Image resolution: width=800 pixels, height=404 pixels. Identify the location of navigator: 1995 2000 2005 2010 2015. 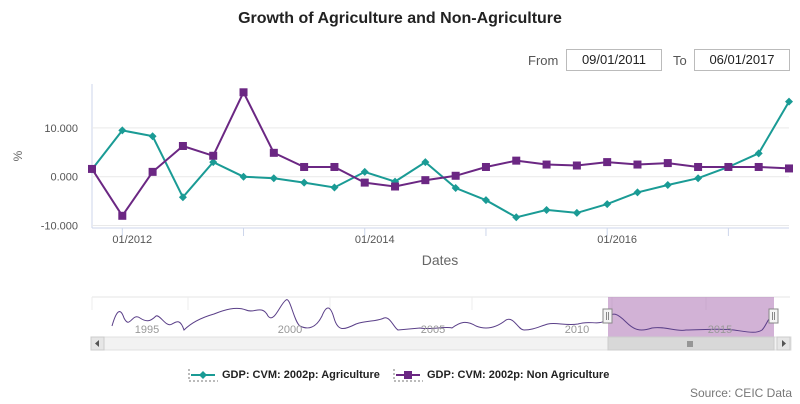
(441, 323).